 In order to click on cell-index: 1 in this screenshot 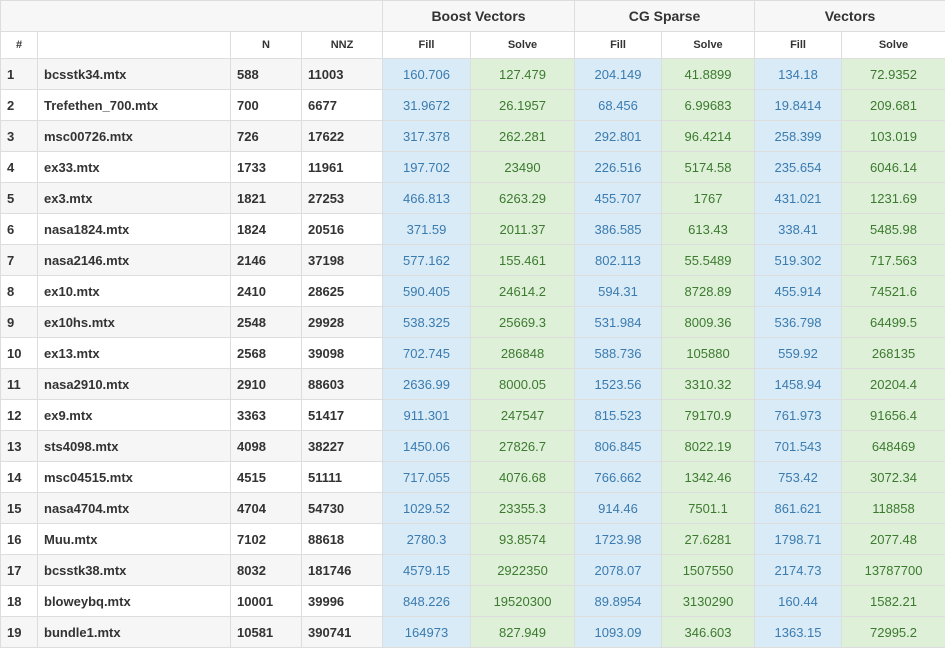, I will do `click(19, 74)`.